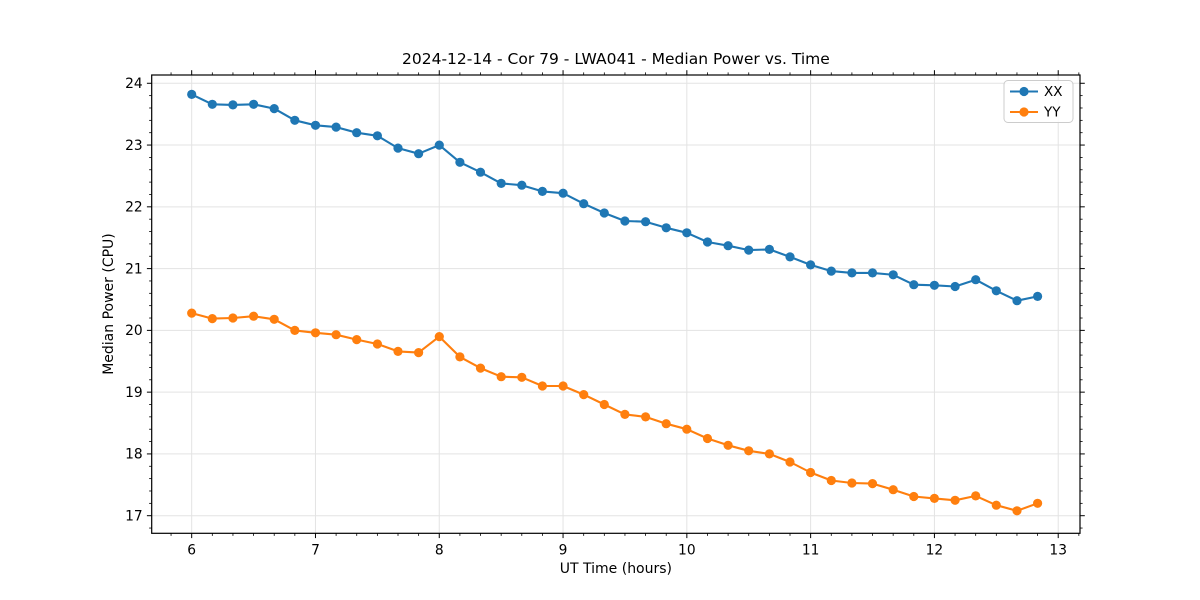 The width and height of the screenshot is (1200, 600). I want to click on y-tick-label: 17, so click(134, 516).